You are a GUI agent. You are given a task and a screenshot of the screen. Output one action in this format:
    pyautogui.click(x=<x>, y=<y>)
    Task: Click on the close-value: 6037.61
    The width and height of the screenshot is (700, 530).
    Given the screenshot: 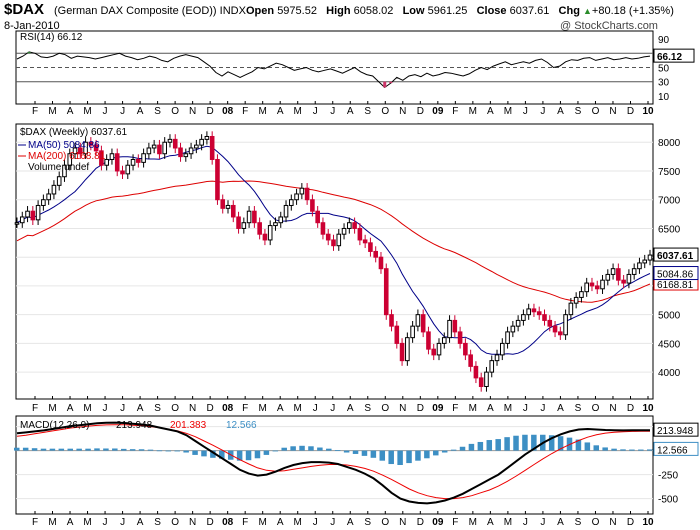 What is the action you would take?
    pyautogui.click(x=529, y=11)
    